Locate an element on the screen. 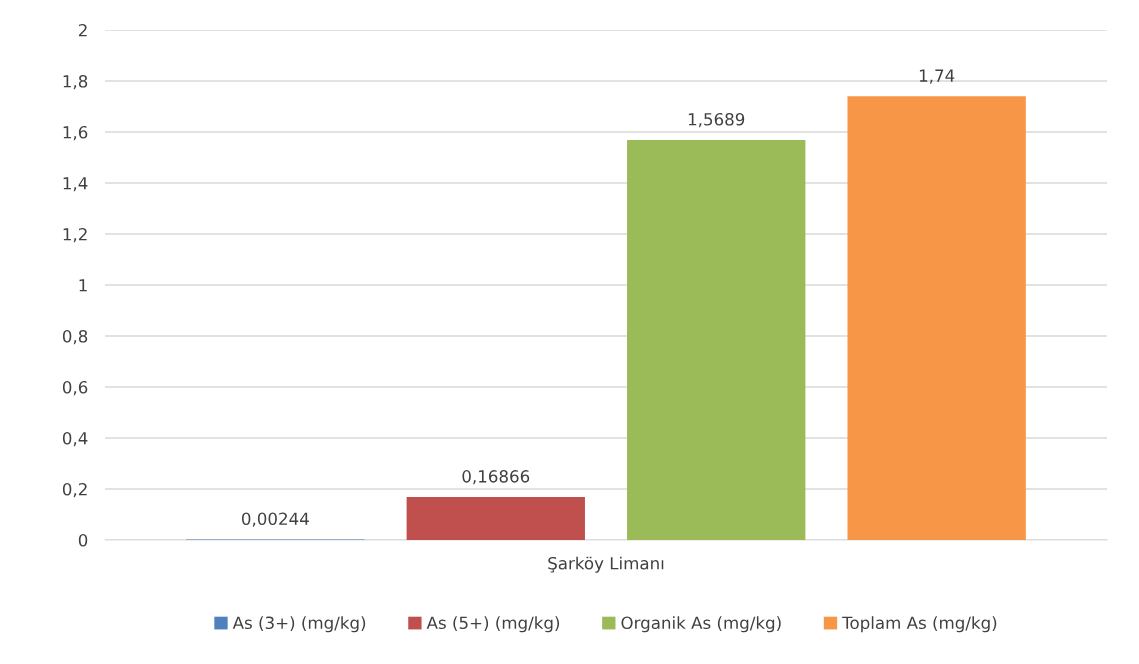 The image size is (1139, 664). y-tick-label: 0 is located at coordinates (83, 540).